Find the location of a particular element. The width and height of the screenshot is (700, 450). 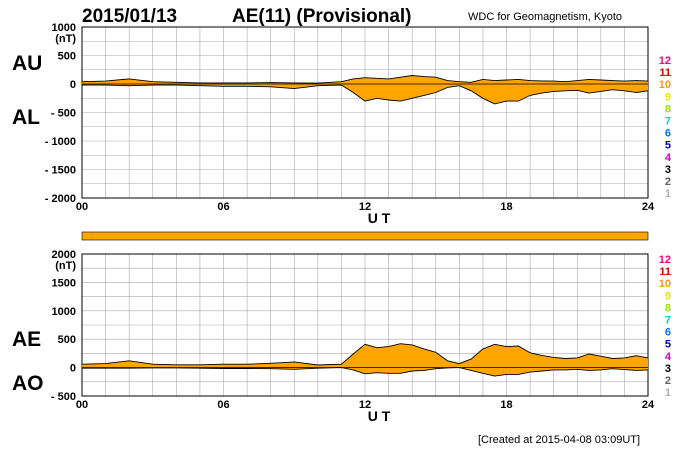

side-label-al: AL is located at coordinates (26, 117).